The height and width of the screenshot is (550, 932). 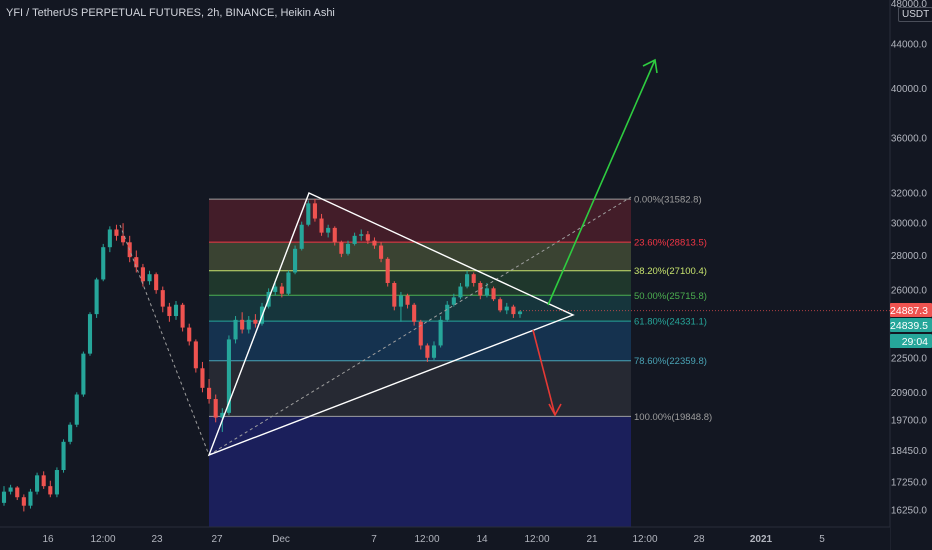 I want to click on price-tick-label: 20900.0, so click(x=909, y=393).